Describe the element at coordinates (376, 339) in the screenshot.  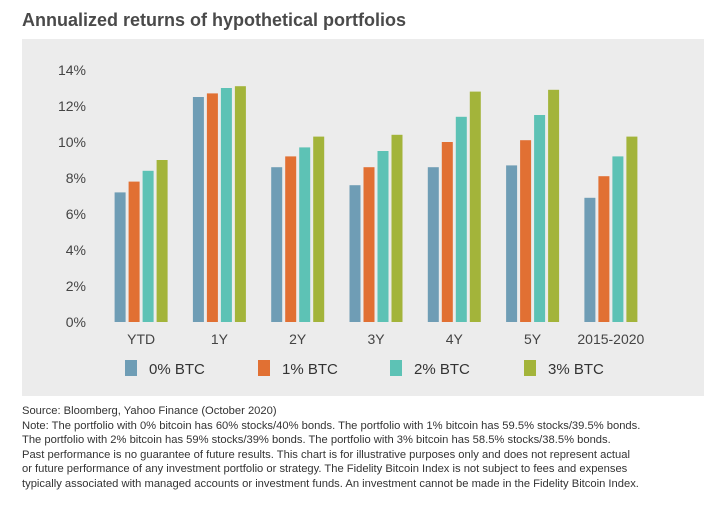
I see `x-tick-label: 3Y` at that location.